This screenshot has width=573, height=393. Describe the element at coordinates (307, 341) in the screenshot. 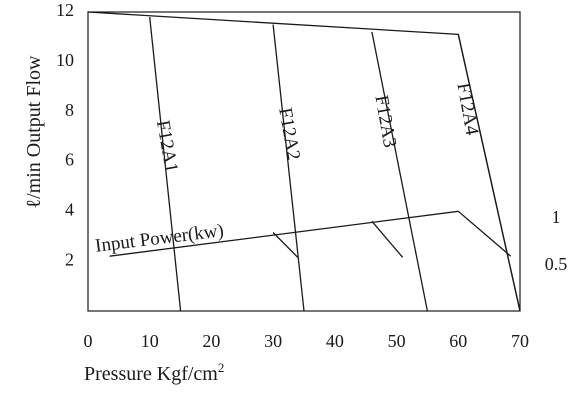

I see `x-tick-labels: 0 10 20 30 40 50 60 70` at that location.